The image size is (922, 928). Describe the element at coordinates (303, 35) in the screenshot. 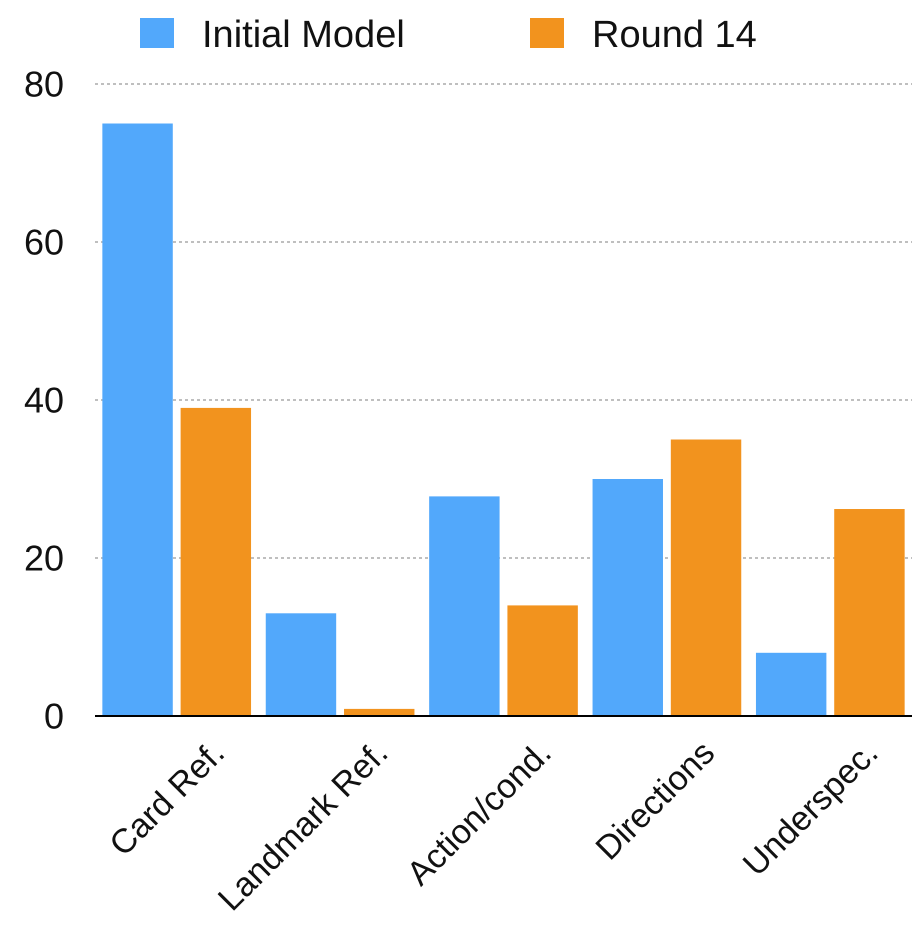

I see `legend-label: Initial Model` at that location.